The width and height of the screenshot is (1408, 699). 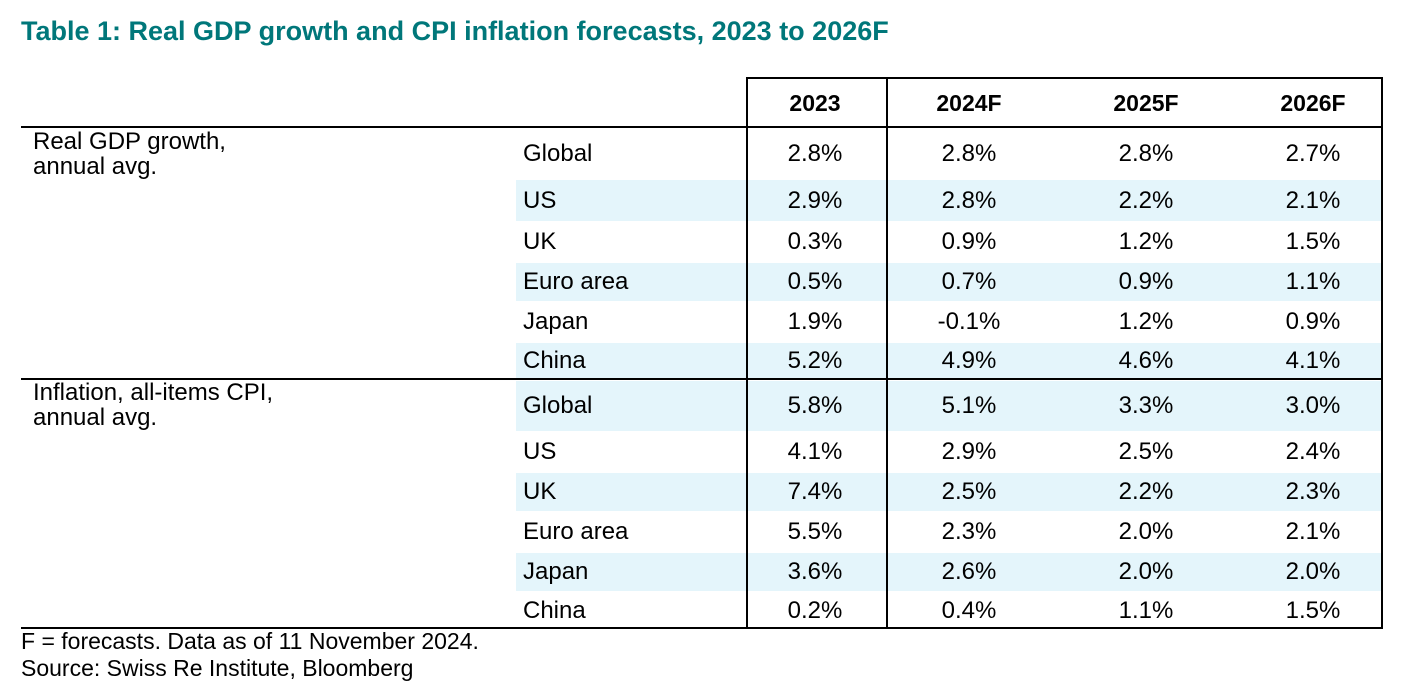 I want to click on table-cell: 3.6%, so click(x=815, y=571).